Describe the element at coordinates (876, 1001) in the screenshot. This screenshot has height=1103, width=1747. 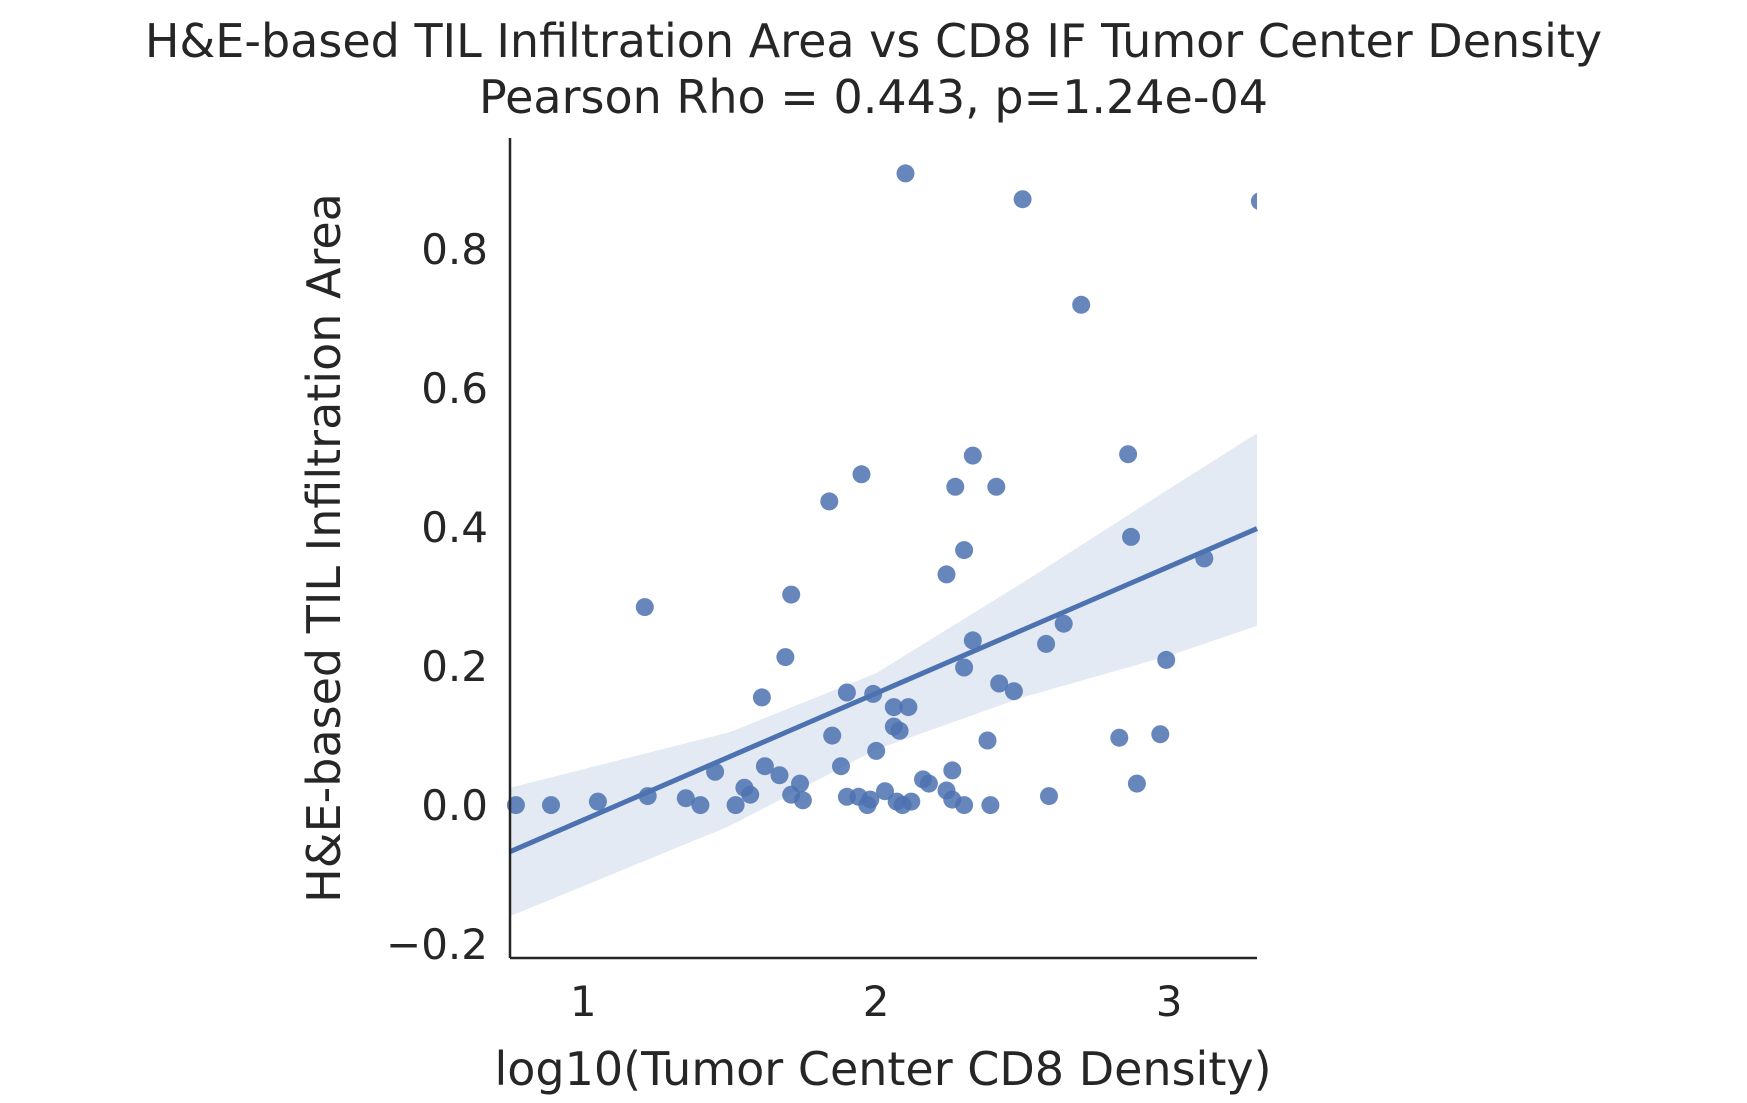
I see `x-tick-label: 2` at that location.